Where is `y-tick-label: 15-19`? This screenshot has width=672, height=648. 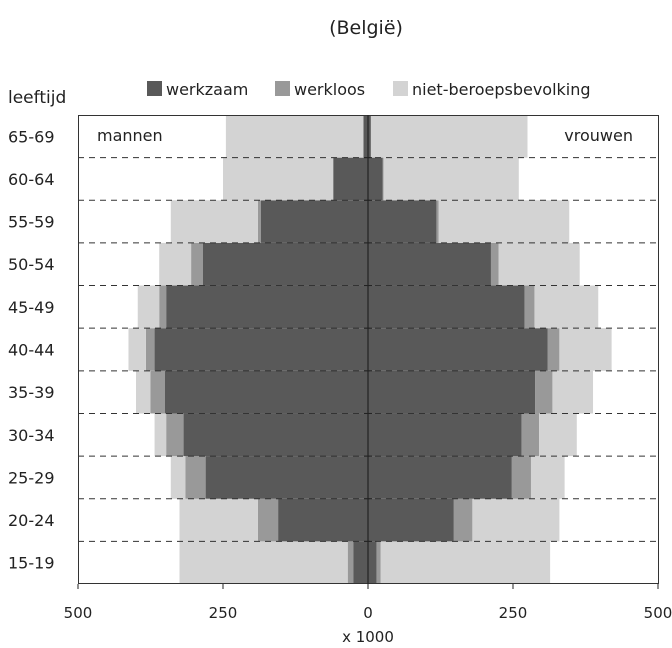
y-tick-label: 15-19 is located at coordinates (31, 563).